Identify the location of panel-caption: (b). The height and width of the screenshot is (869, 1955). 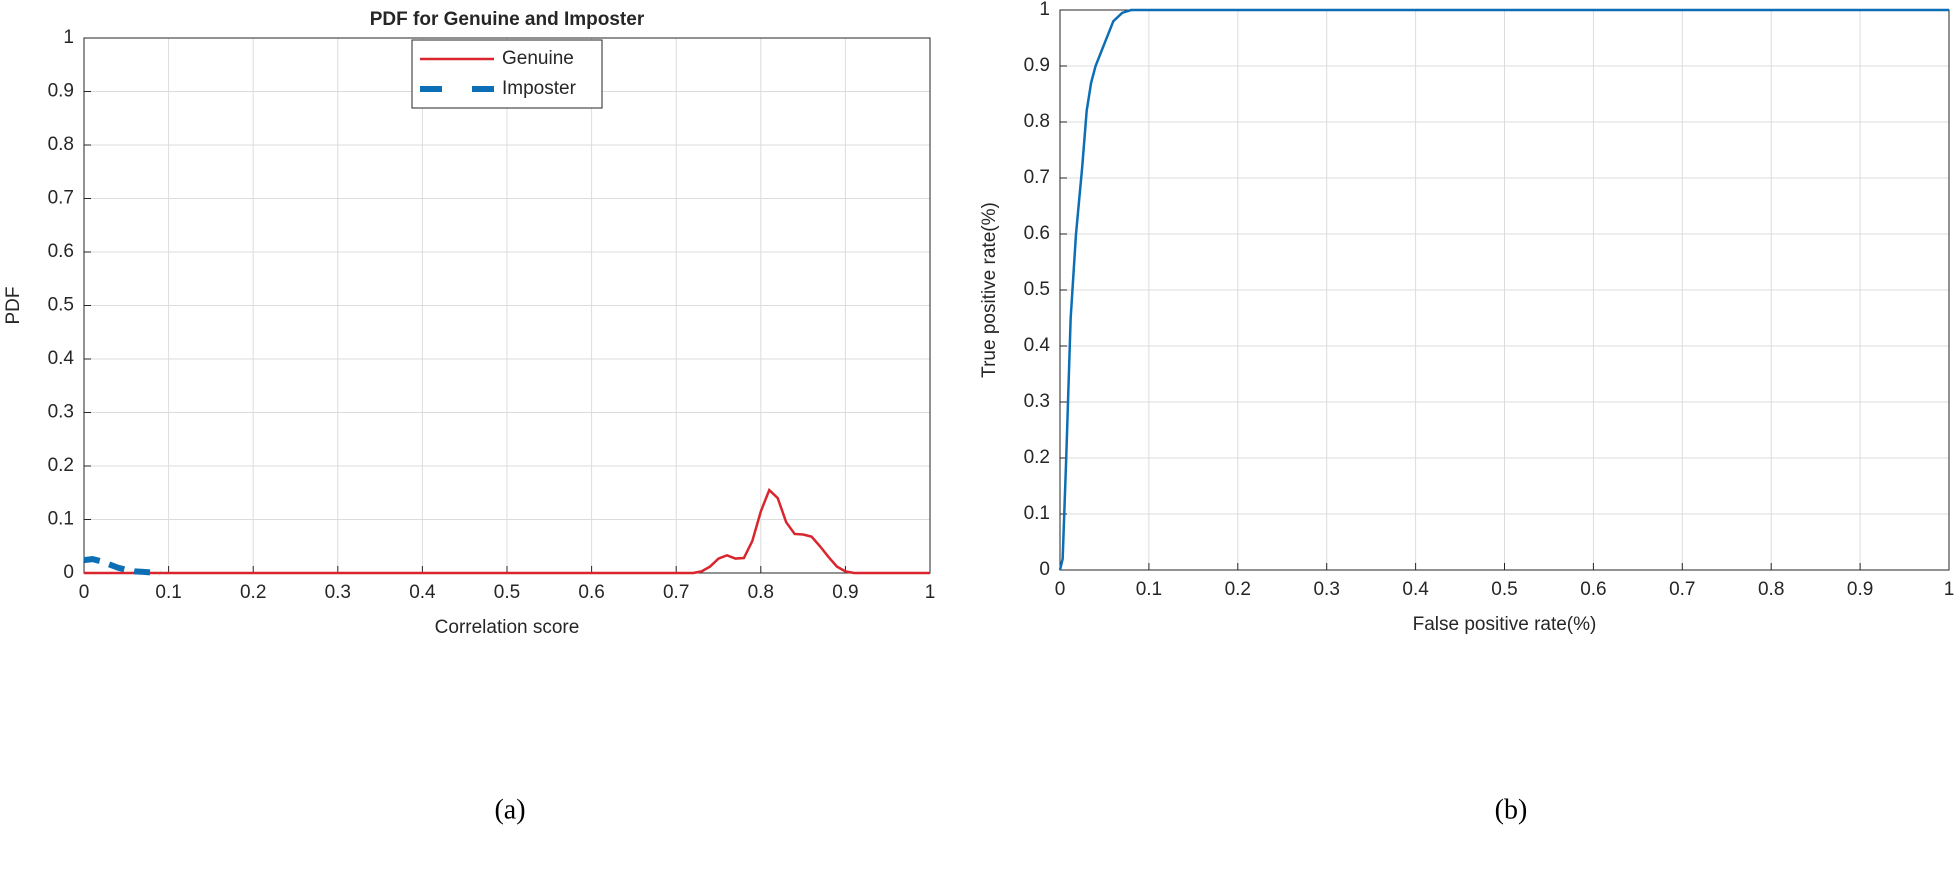
(1511, 809).